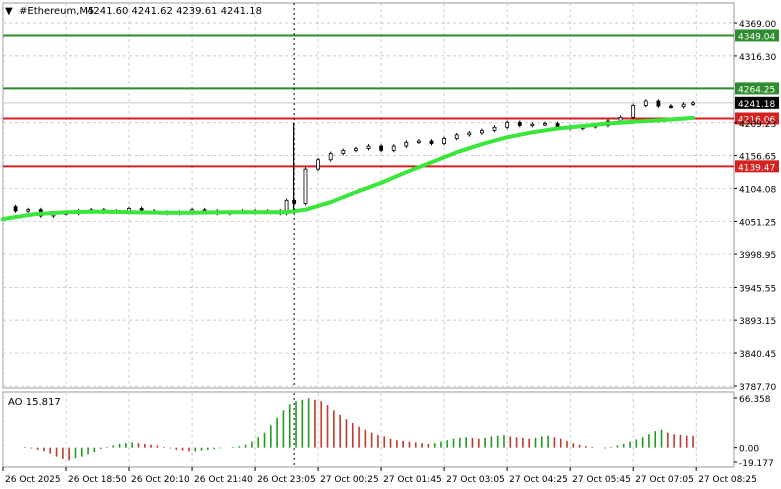 This screenshot has height=489, width=781. What do you see at coordinates (756, 121) in the screenshot?
I see `price-level-label: 4216.06` at bounding box center [756, 121].